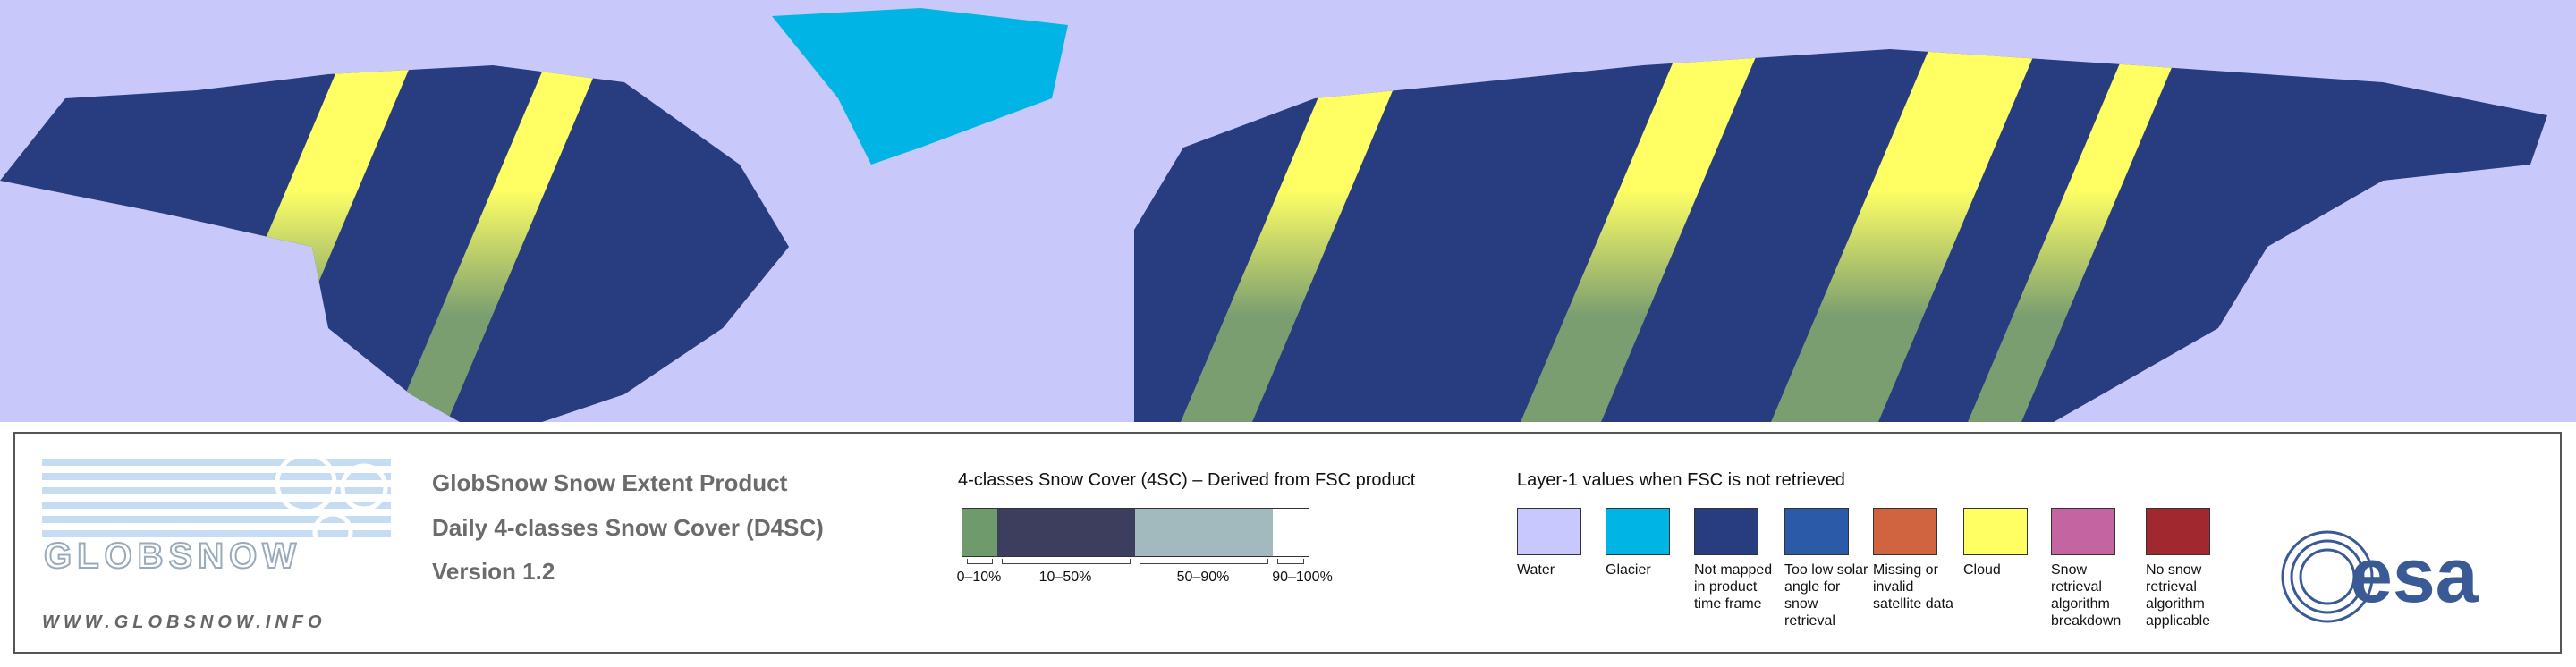 This screenshot has width=2576, height=667. What do you see at coordinates (1145, 577) in the screenshot?
I see `legend-4sc-labels: 0–10% 10–50% 50–90% 90–100%` at bounding box center [1145, 577].